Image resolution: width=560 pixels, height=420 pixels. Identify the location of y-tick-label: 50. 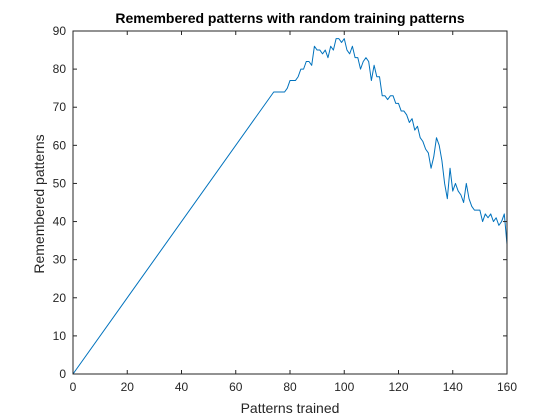
(60, 183).